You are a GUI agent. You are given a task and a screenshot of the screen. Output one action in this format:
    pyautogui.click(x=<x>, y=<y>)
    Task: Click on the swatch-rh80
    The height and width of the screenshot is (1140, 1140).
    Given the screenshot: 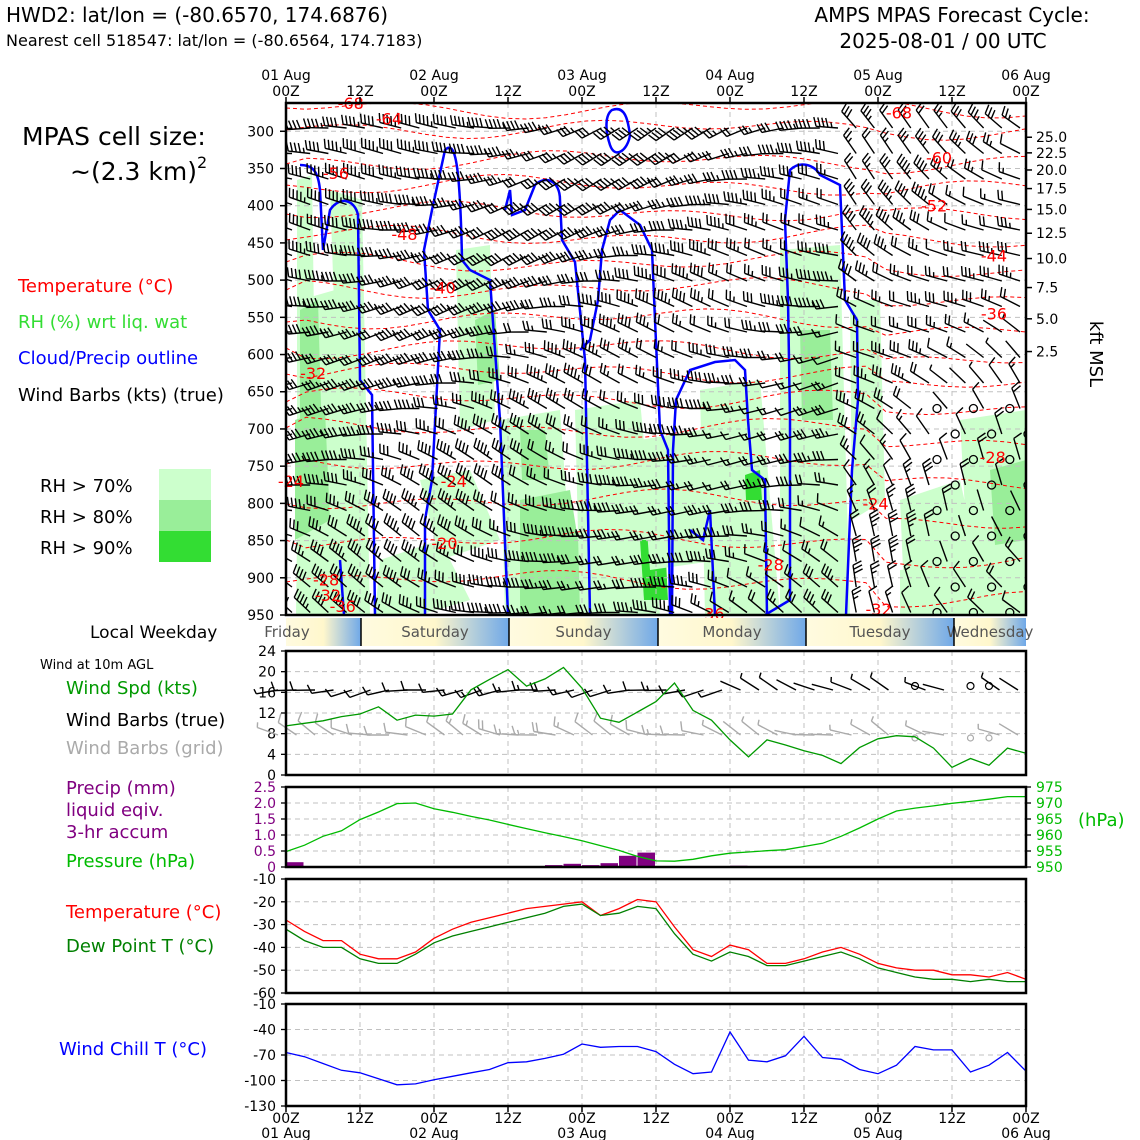 What is the action you would take?
    pyautogui.click(x=185, y=515)
    